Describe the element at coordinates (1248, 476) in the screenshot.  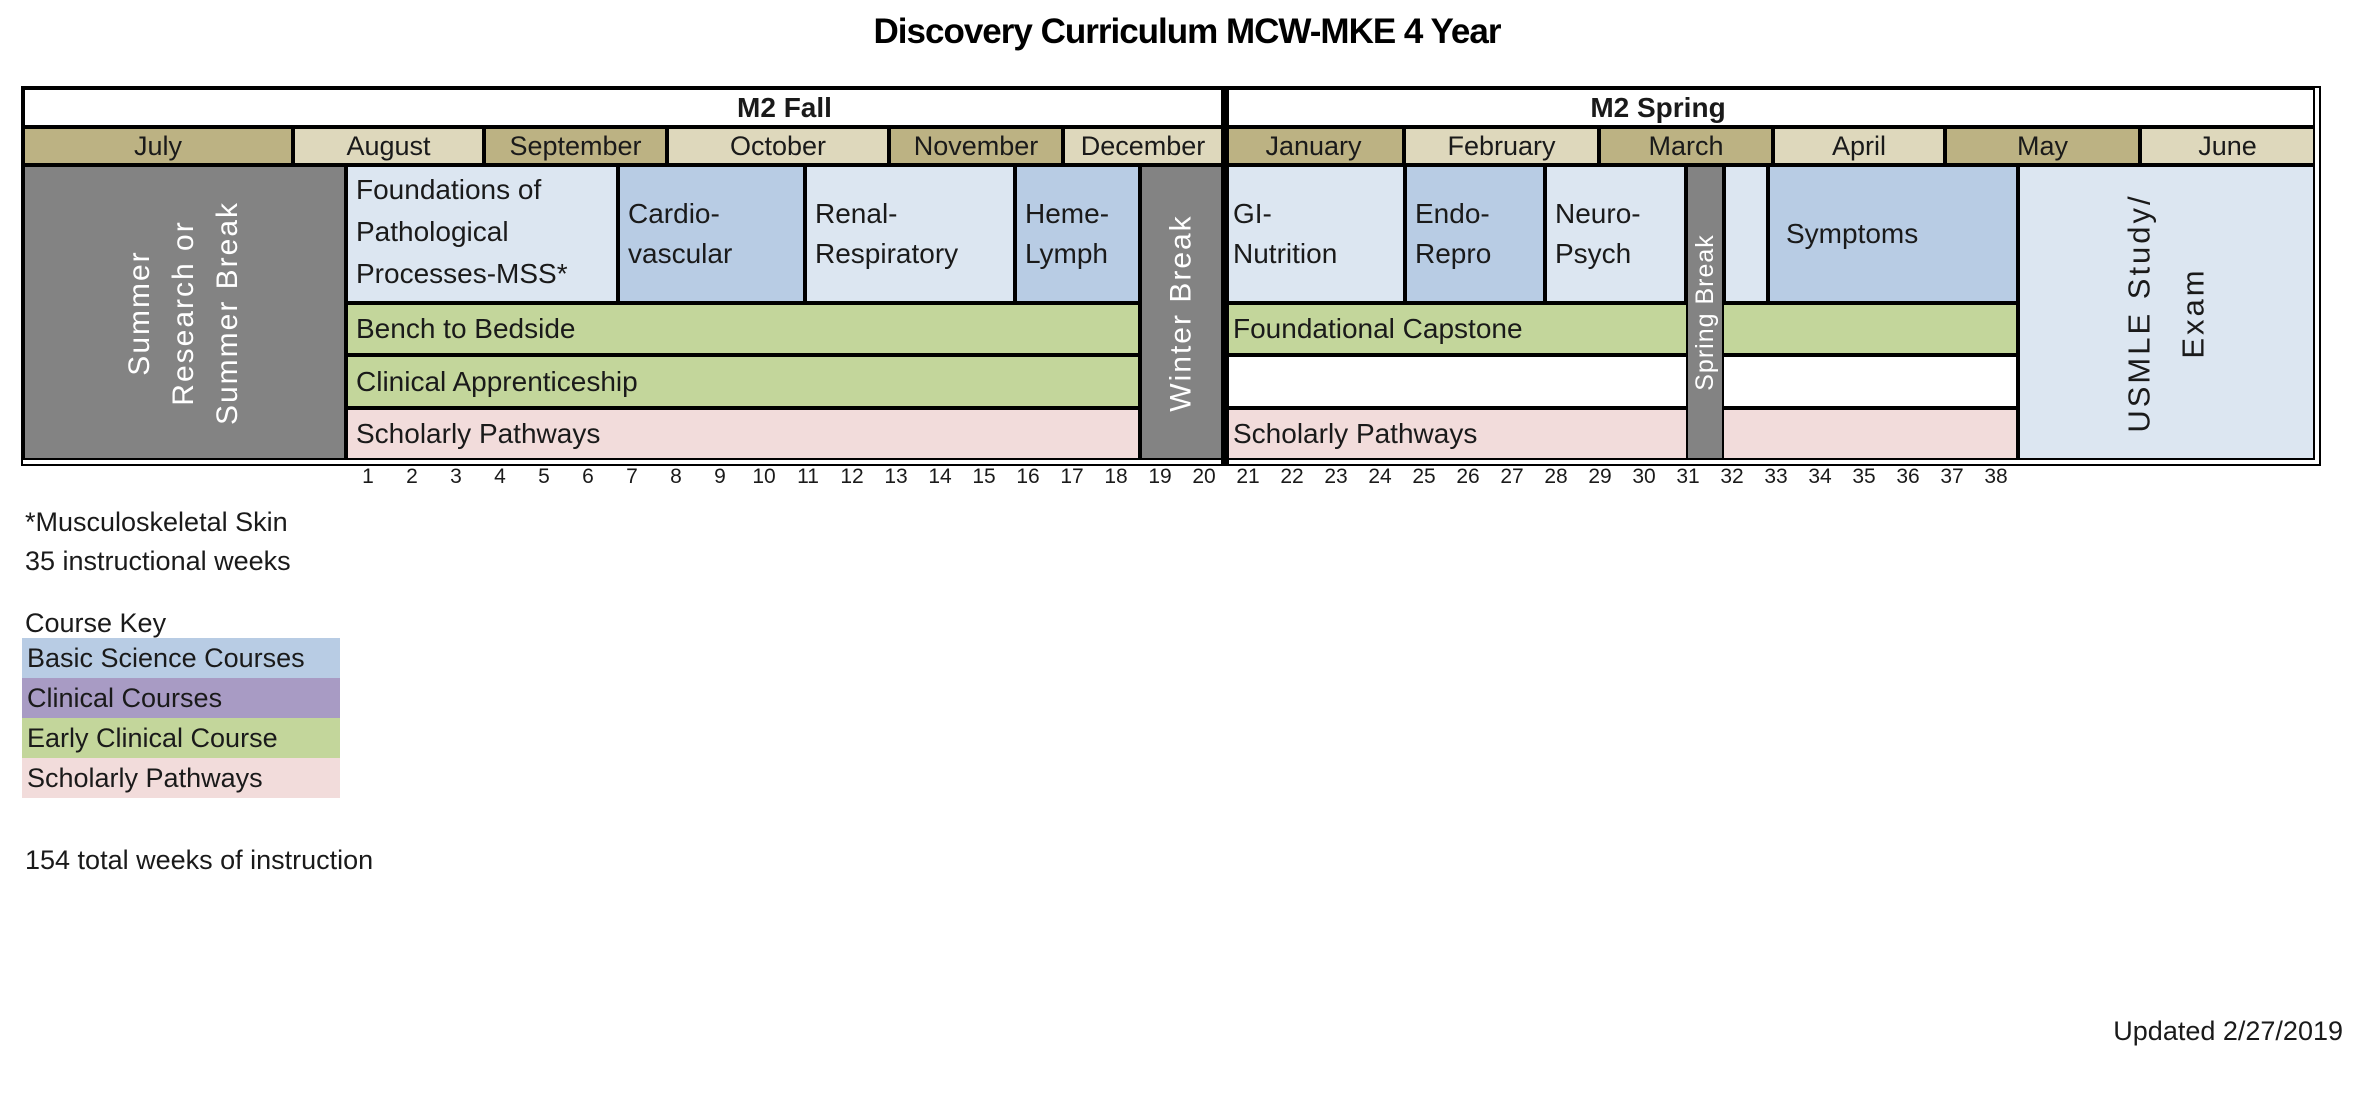
I see `week-number: 21` at that location.